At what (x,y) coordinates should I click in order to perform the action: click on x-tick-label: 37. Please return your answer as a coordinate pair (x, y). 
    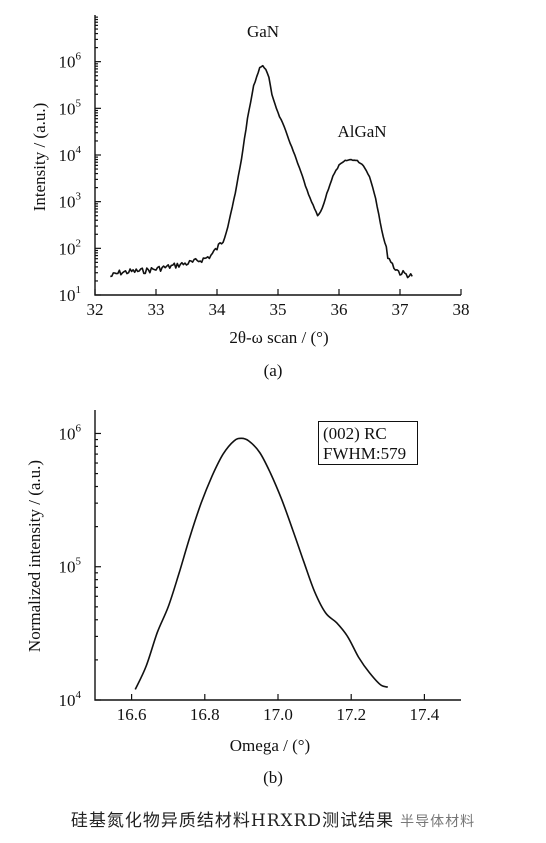
    Looking at the image, I should click on (401, 309).